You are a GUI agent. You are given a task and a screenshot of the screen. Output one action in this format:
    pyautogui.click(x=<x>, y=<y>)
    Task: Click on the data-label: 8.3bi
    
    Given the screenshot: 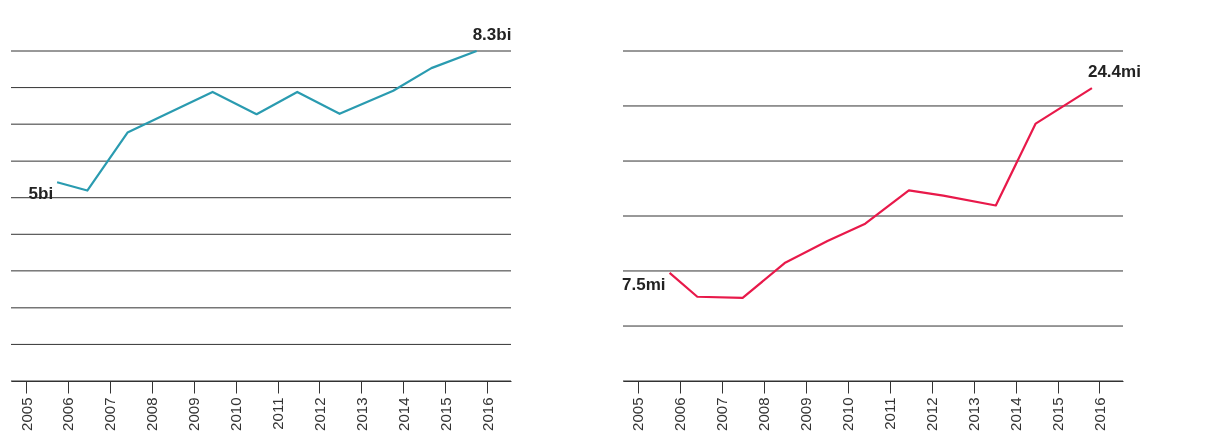 What is the action you would take?
    pyautogui.click(x=492, y=34)
    